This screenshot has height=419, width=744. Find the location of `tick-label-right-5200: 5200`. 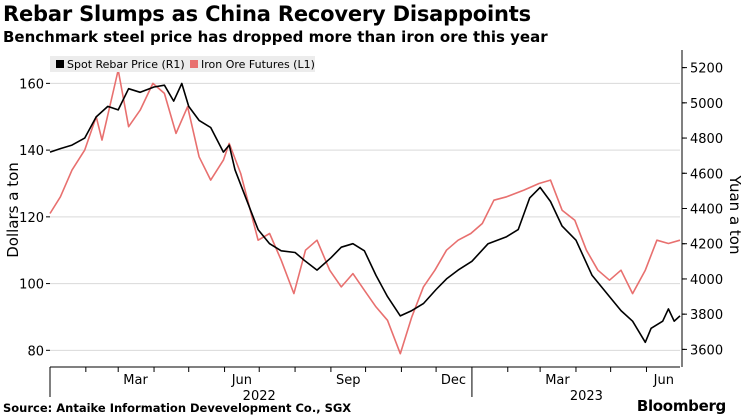

tick-label-right-5200: 5200 is located at coordinates (706, 69).